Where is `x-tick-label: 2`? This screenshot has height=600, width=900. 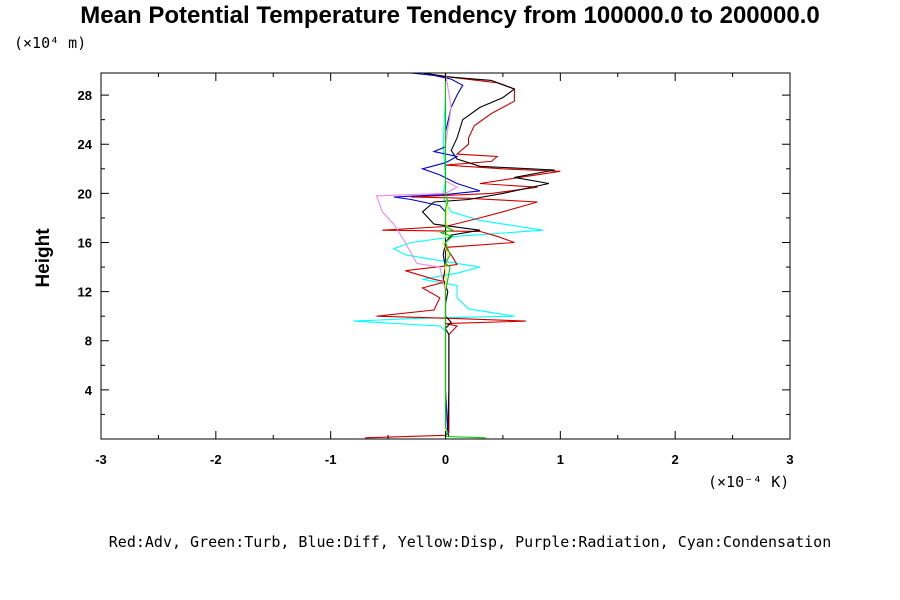
x-tick-label: 2 is located at coordinates (675, 459).